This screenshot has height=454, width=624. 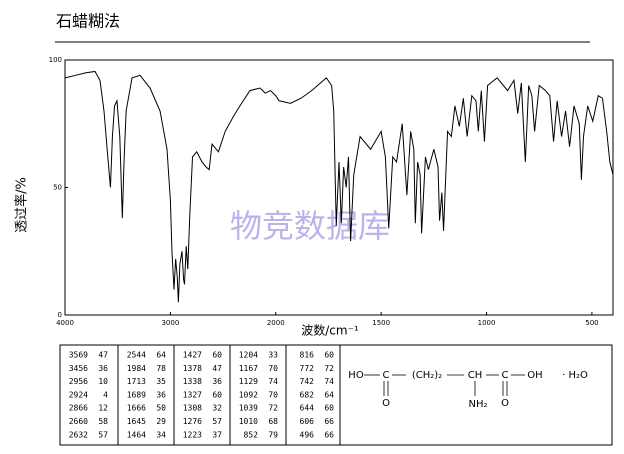 I want to click on peak-wavenumber: 1689, so click(x=136, y=394).